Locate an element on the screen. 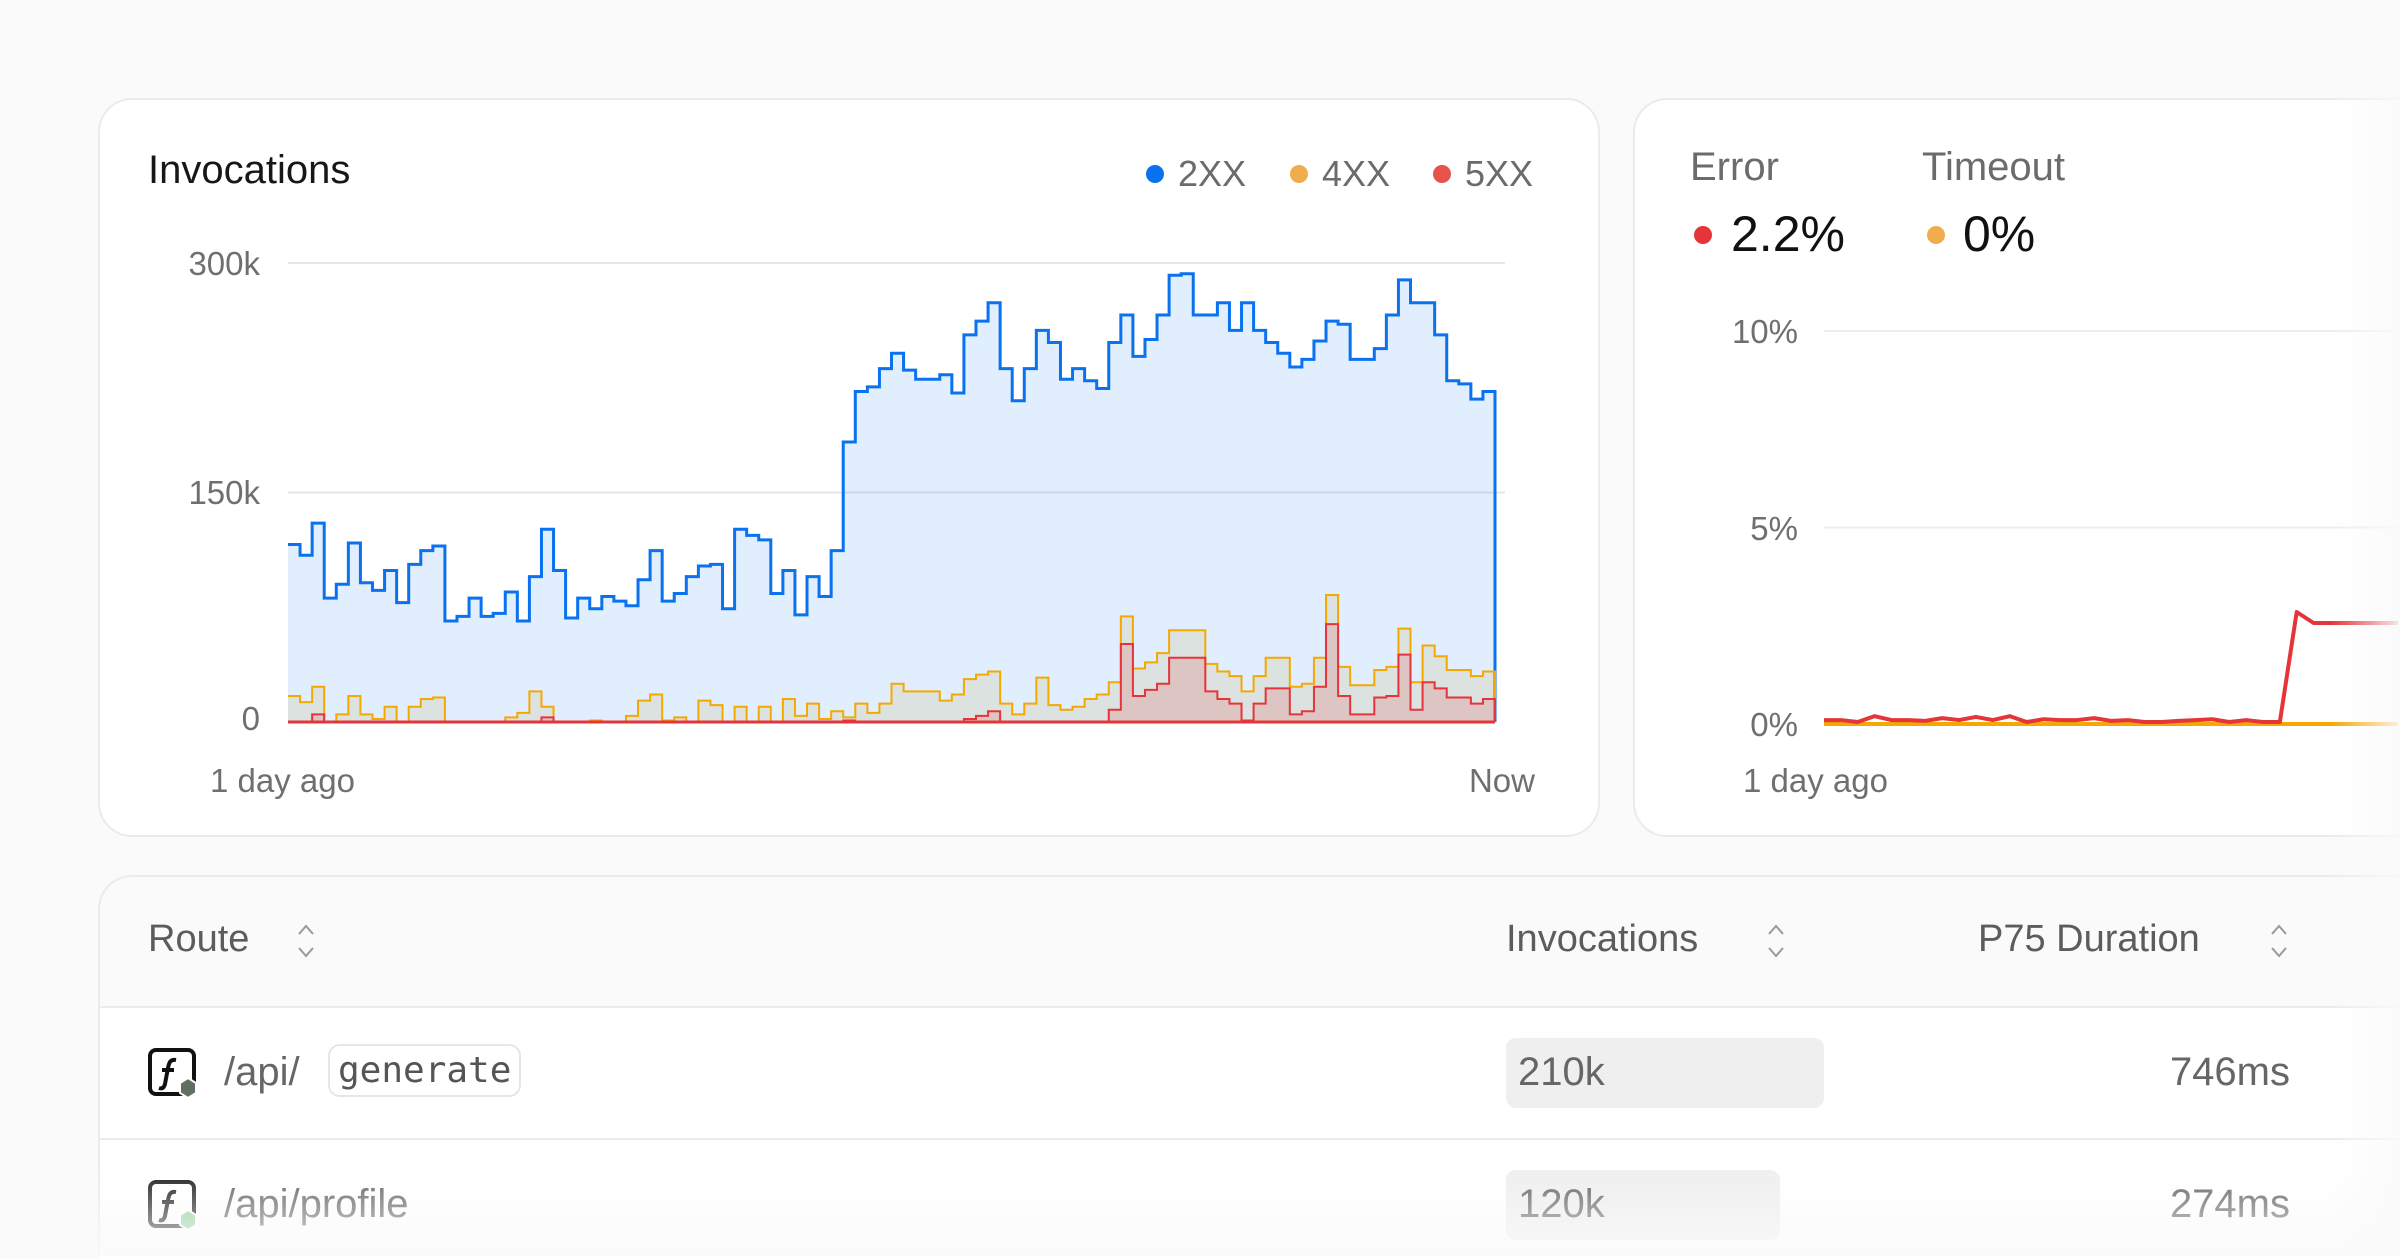  y-tick-10pct: 10% is located at coordinates (1764, 331).